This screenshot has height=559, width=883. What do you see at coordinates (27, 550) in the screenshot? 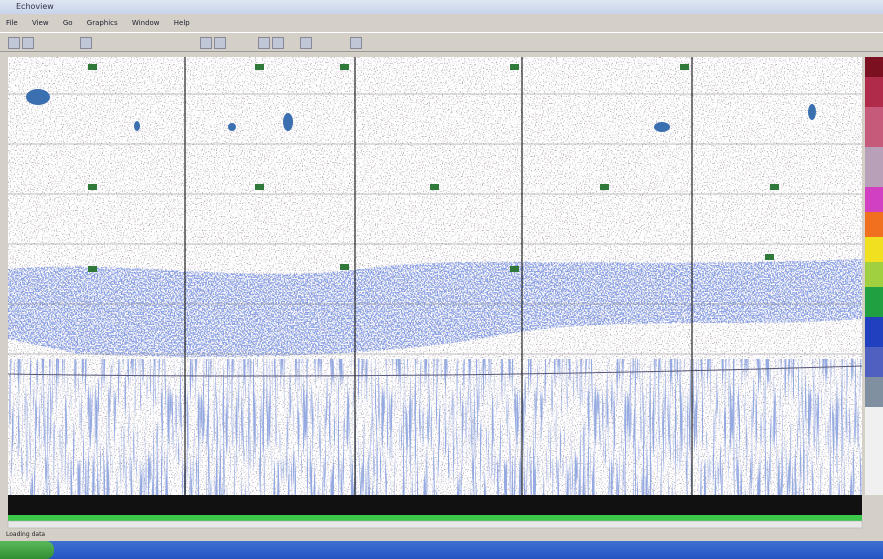
I see `start-button` at bounding box center [27, 550].